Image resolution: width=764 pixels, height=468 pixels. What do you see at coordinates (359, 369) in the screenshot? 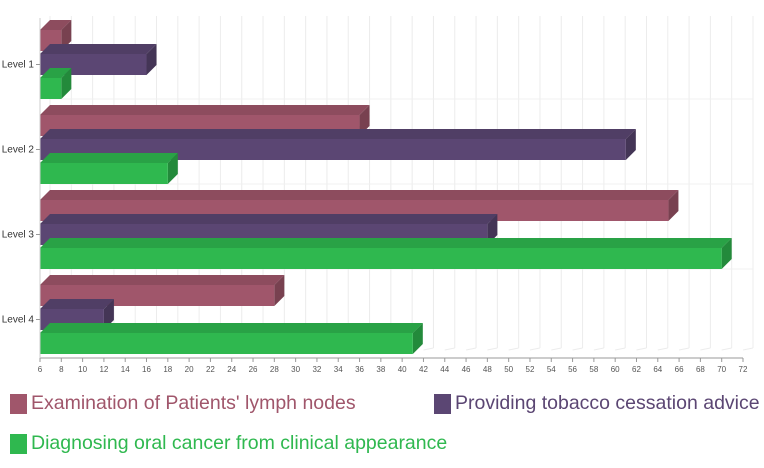
I see `x-tick-label: 36` at bounding box center [359, 369].